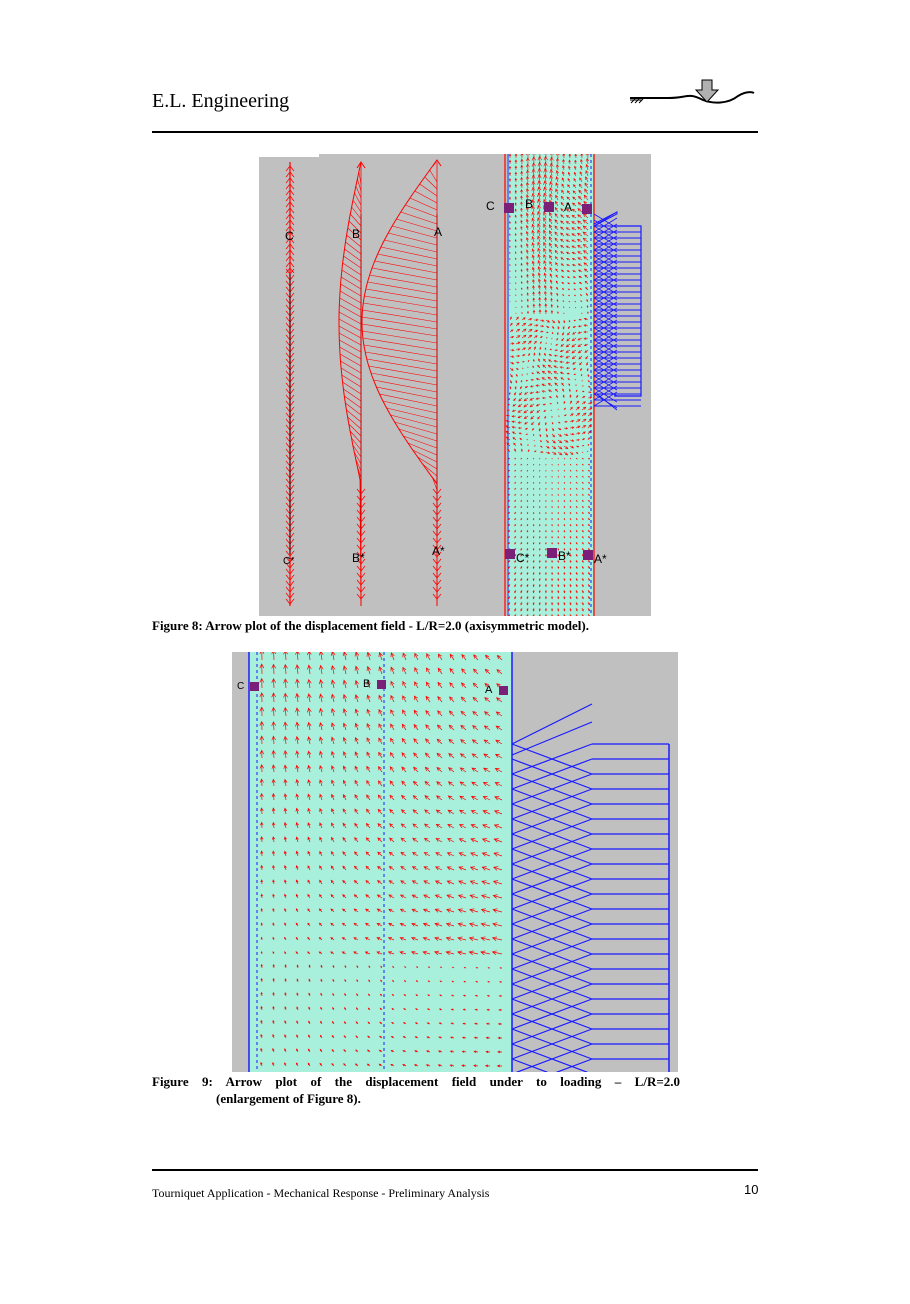  Describe the element at coordinates (552, 553) in the screenshot. I see `marker-B-star` at that location.